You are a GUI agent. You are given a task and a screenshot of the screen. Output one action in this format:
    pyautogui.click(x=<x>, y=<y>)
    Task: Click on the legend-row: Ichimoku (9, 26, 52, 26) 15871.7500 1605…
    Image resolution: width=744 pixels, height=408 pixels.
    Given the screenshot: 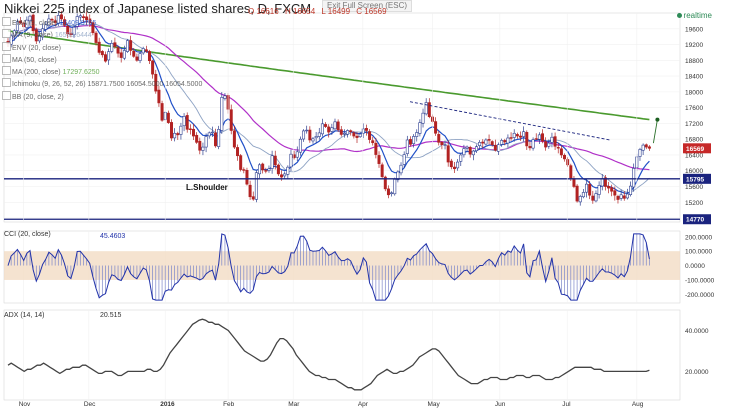 What is the action you would take?
    pyautogui.click(x=102, y=84)
    